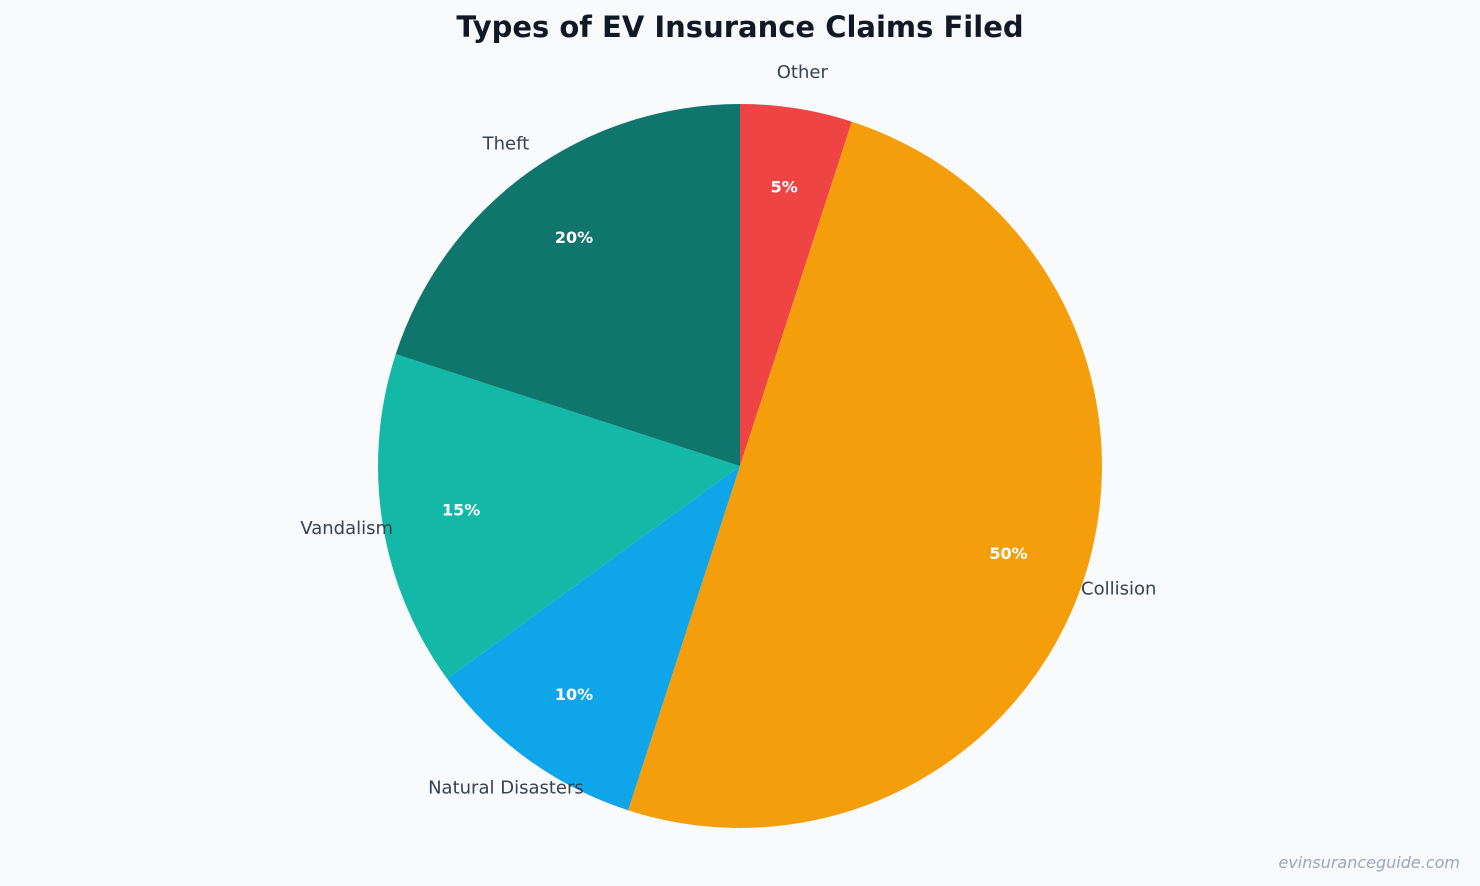 The height and width of the screenshot is (886, 1480). What do you see at coordinates (1008, 553) in the screenshot?
I see `percent-label-collision: 50%` at bounding box center [1008, 553].